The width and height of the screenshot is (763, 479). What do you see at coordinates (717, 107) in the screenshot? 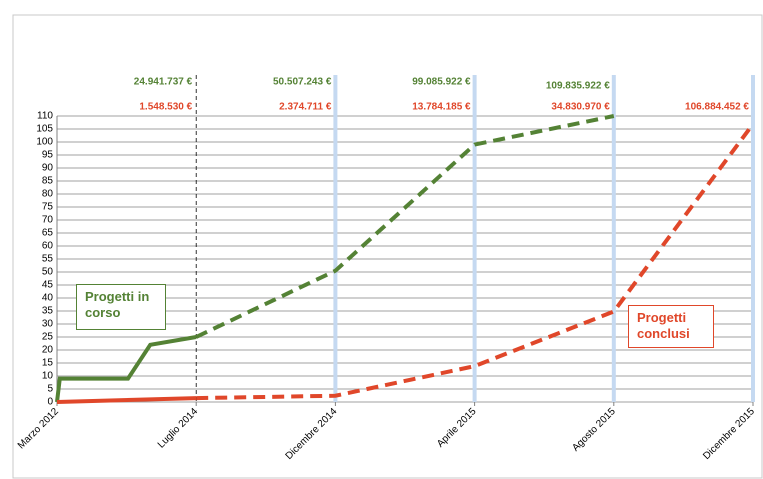
I see `value-annotation: 106.884.452 €` at bounding box center [717, 107].